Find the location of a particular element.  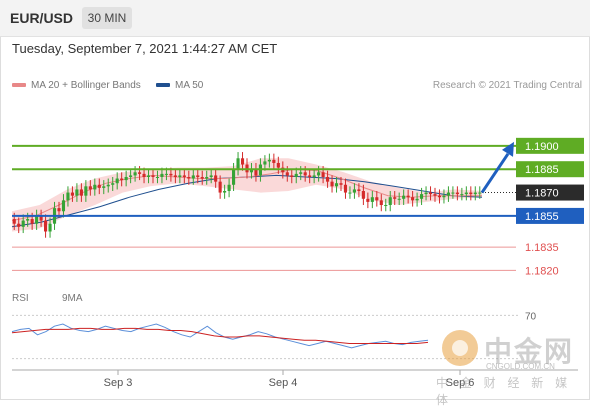

x-tick-label: Sep 3 is located at coordinates (118, 383).